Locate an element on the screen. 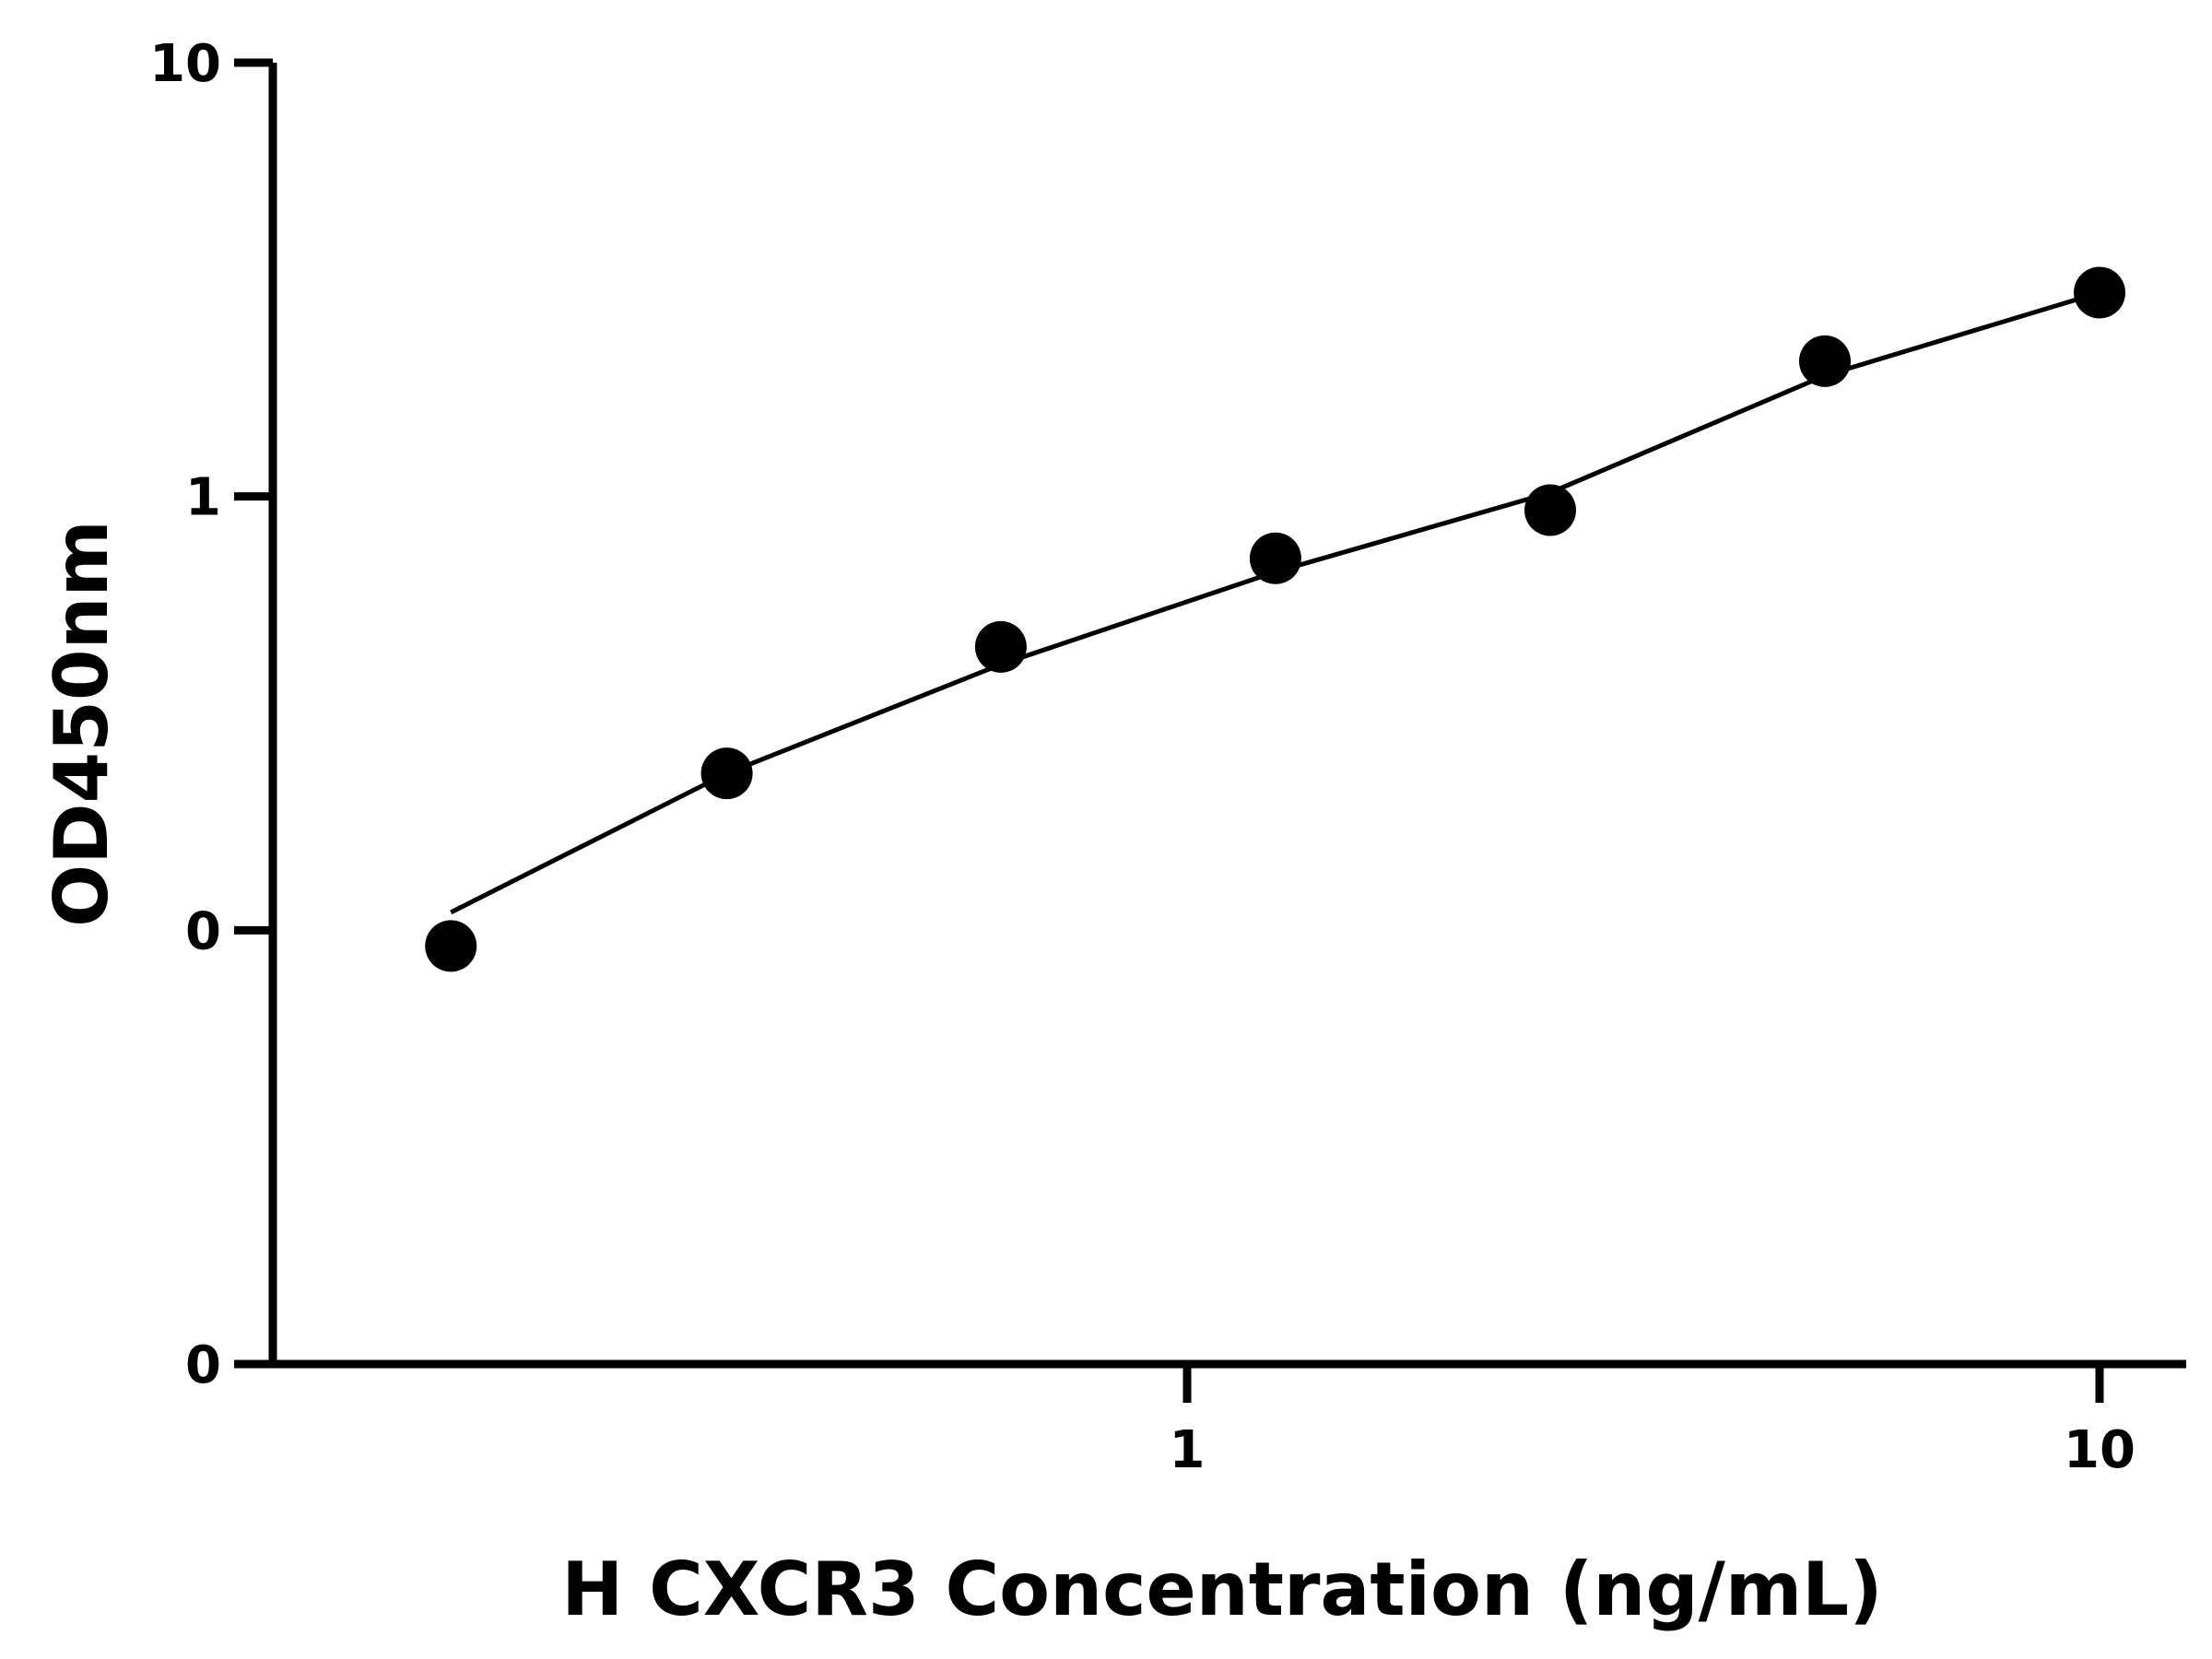  y-tick-label: 1 is located at coordinates (203, 498).